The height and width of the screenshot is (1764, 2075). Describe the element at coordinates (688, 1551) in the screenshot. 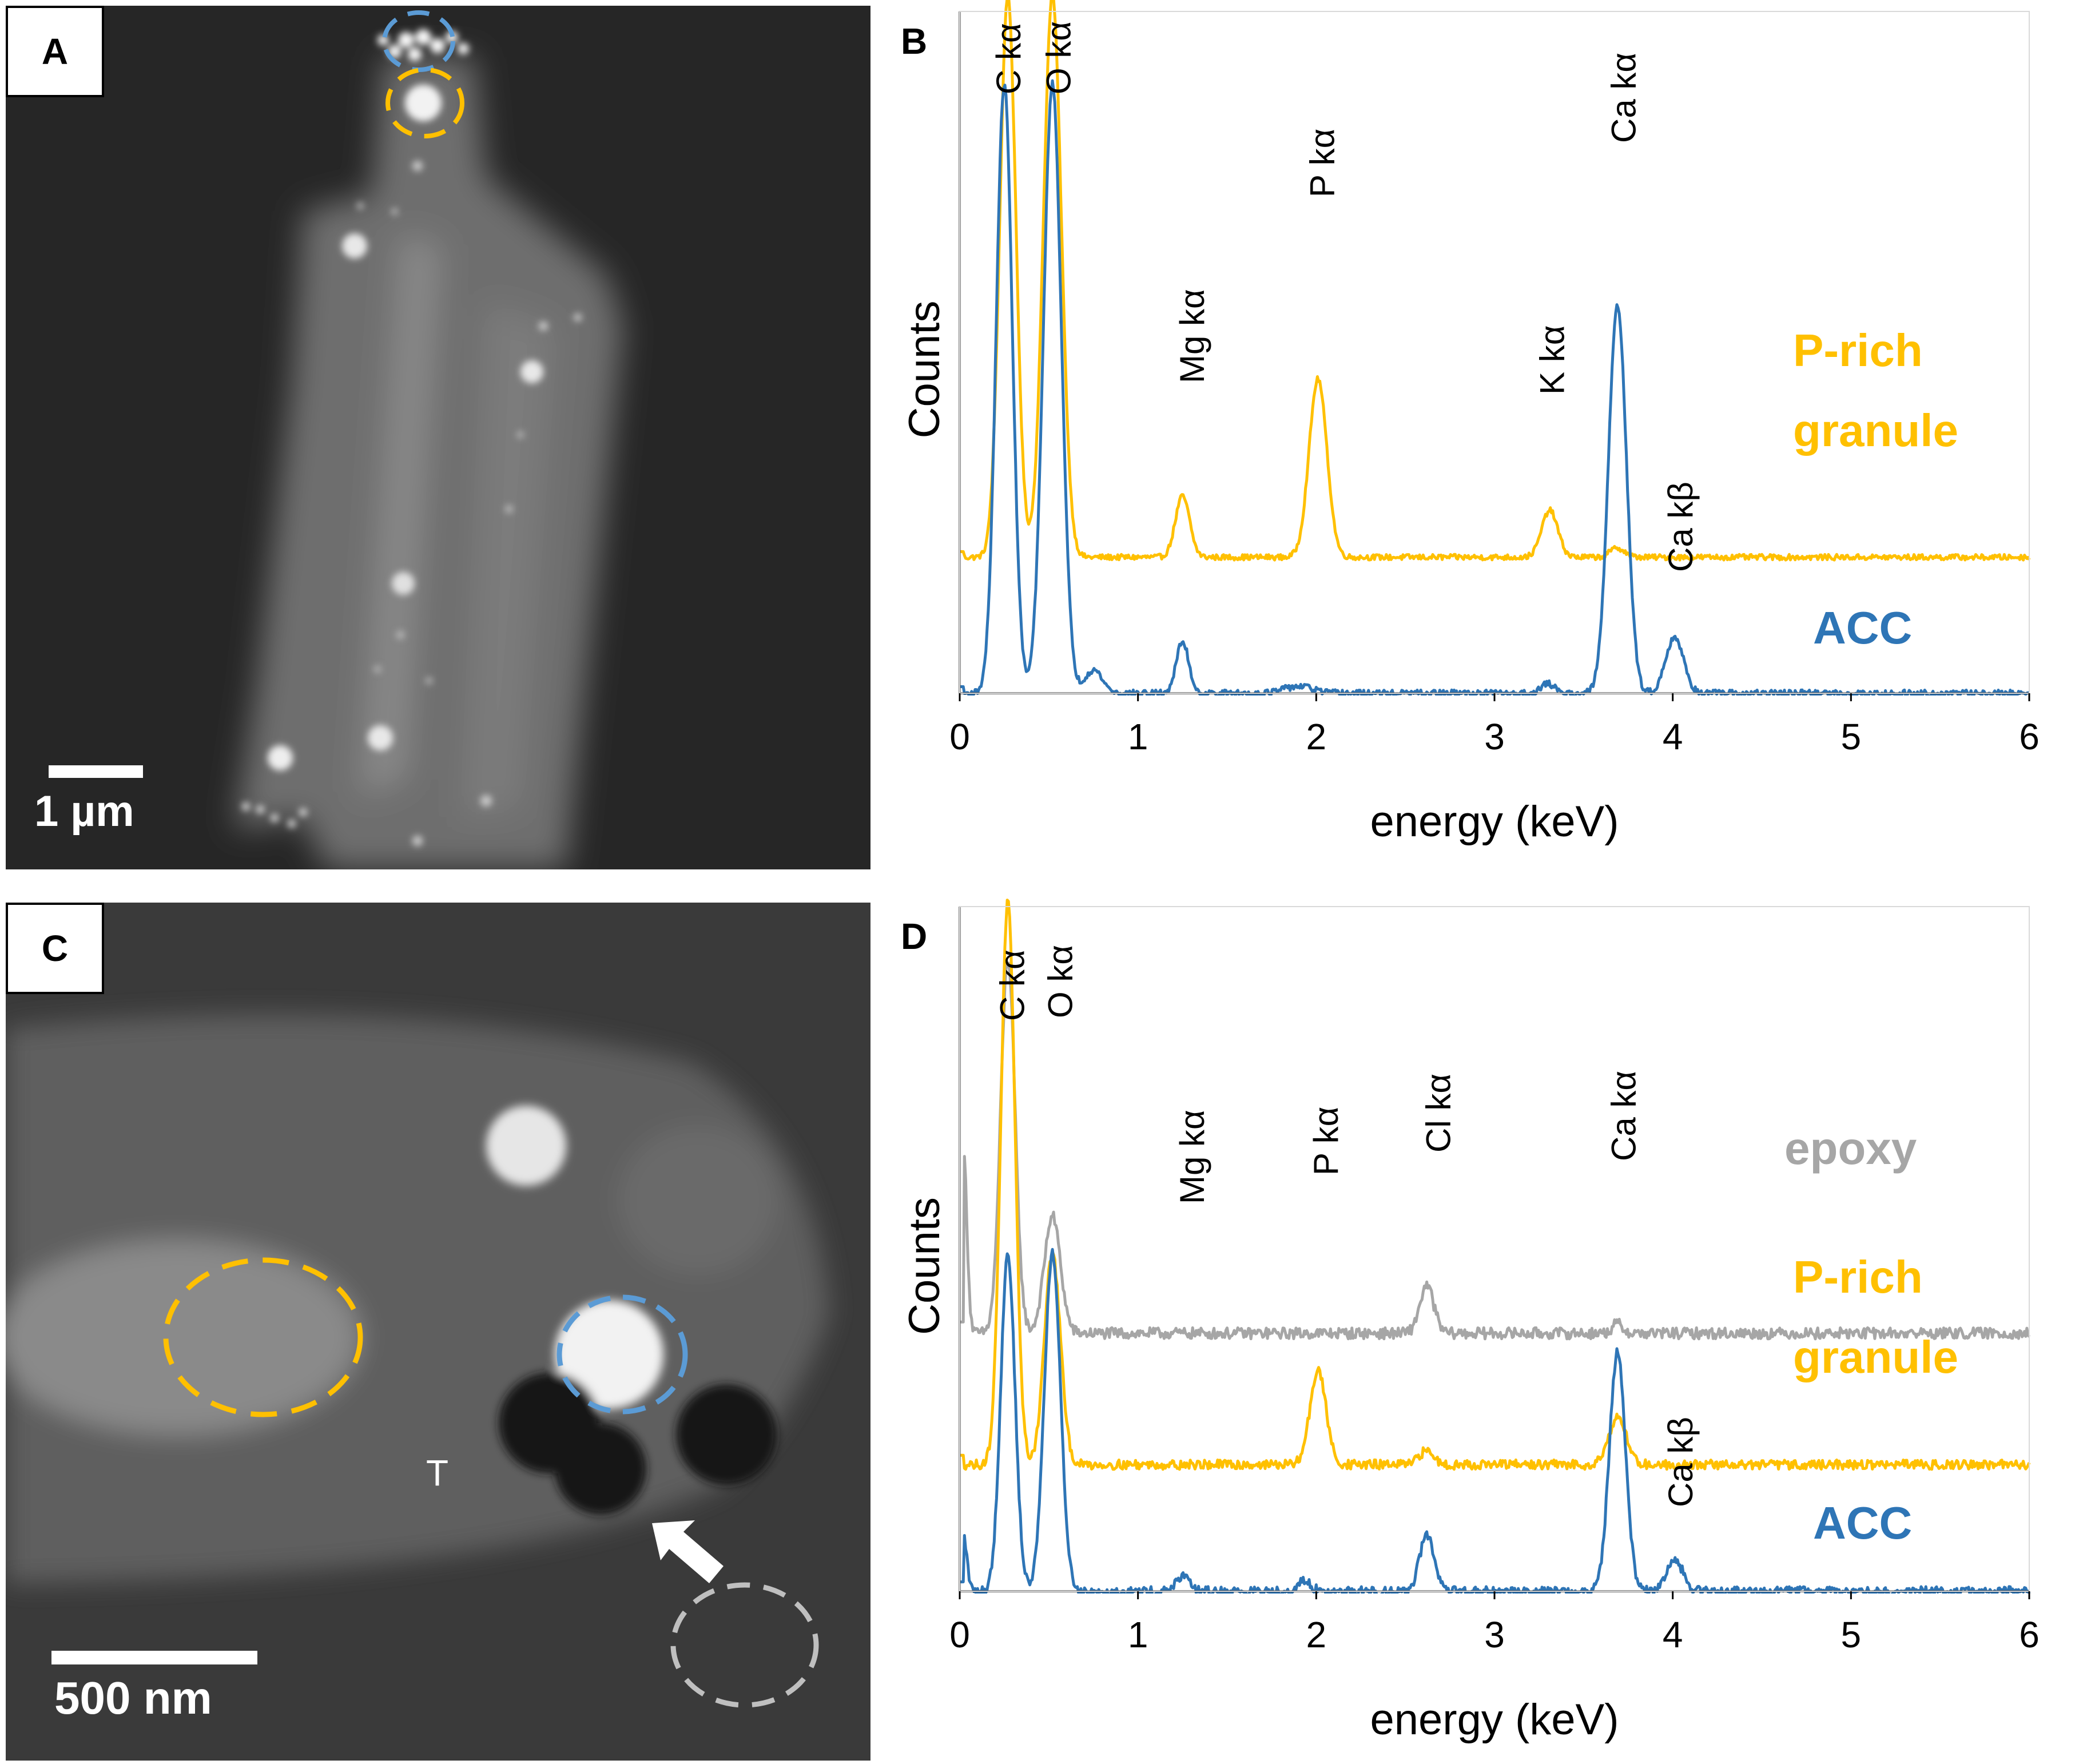

I see `arrow-icon` at that location.